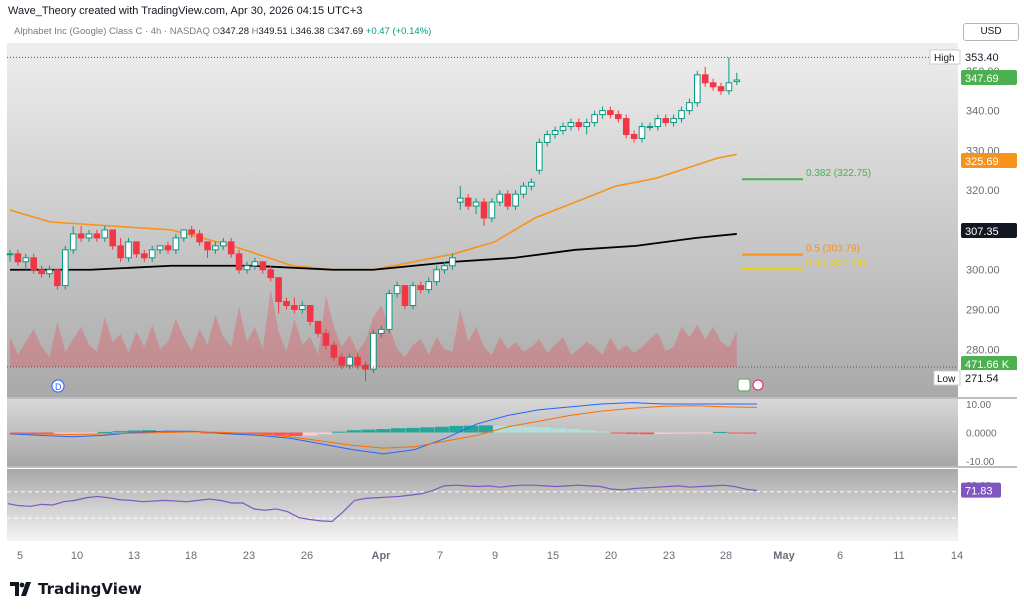 The height and width of the screenshot is (611, 1024). What do you see at coordinates (978, 405) in the screenshot?
I see `macd-tick-label: 10.00` at bounding box center [978, 405].